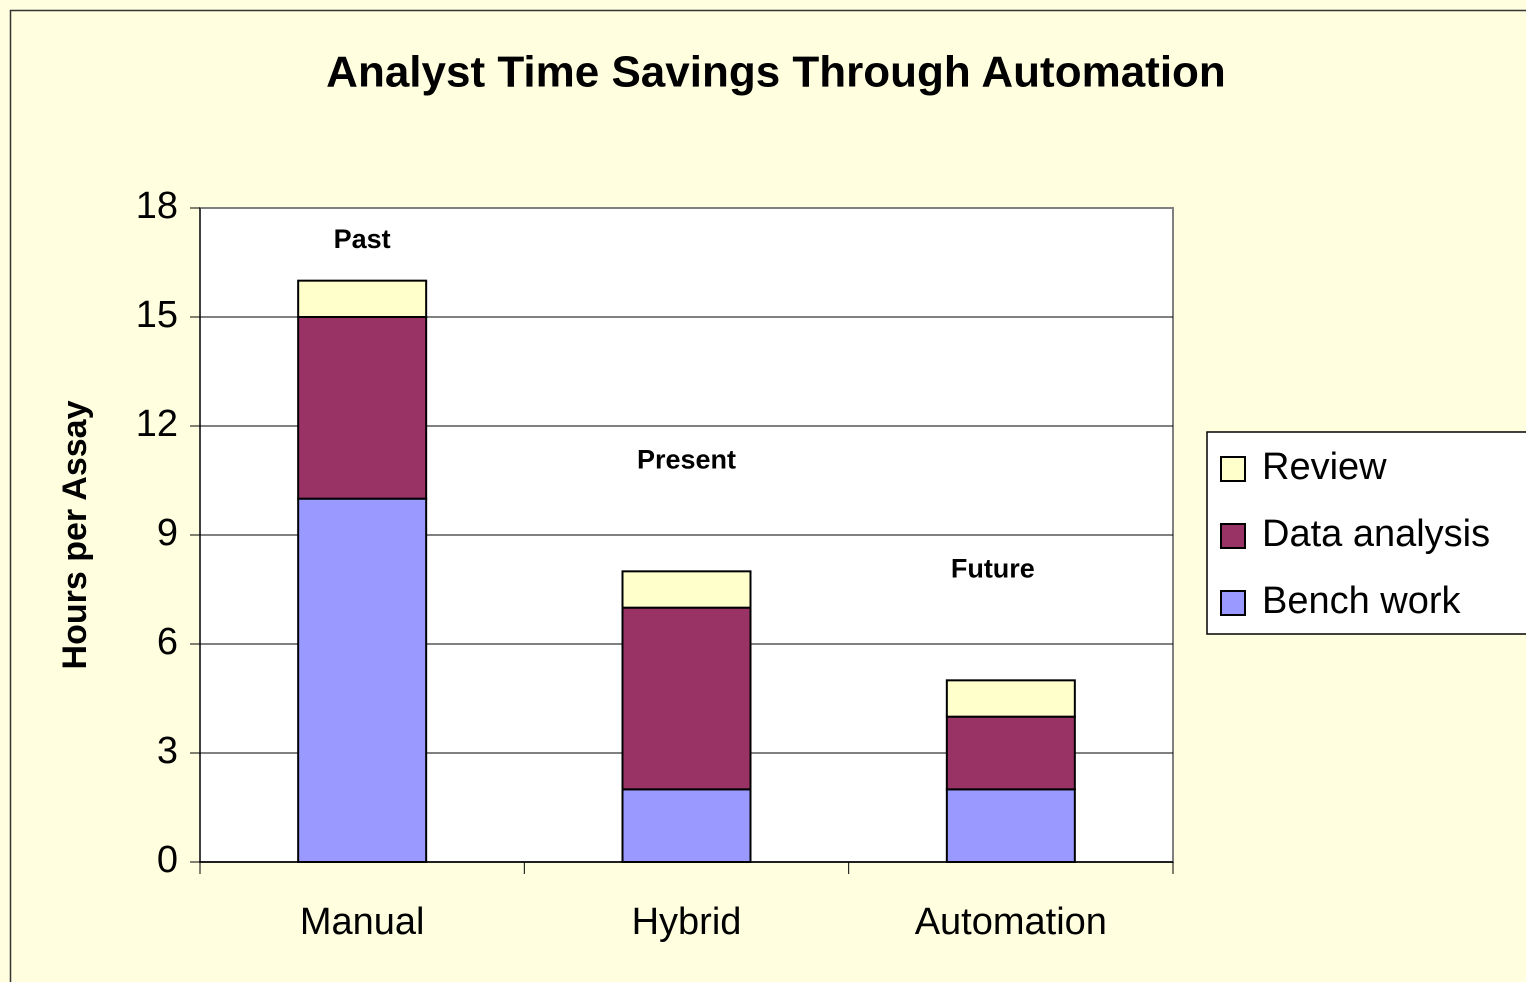  I want to click on legend-box, so click(1366, 533).